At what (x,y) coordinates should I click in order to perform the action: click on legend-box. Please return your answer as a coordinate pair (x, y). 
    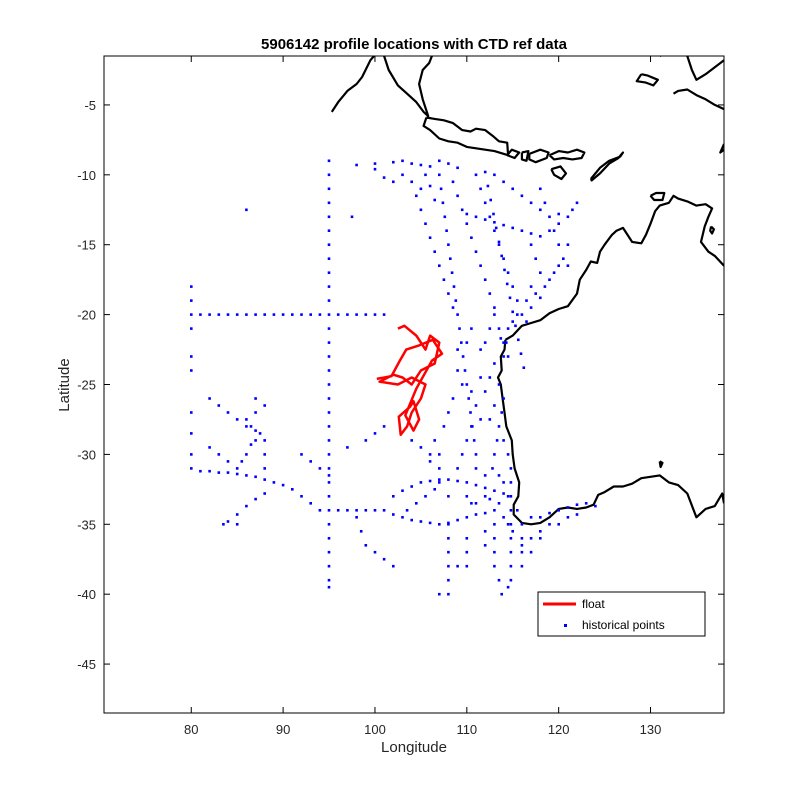
    Looking at the image, I should click on (621, 614).